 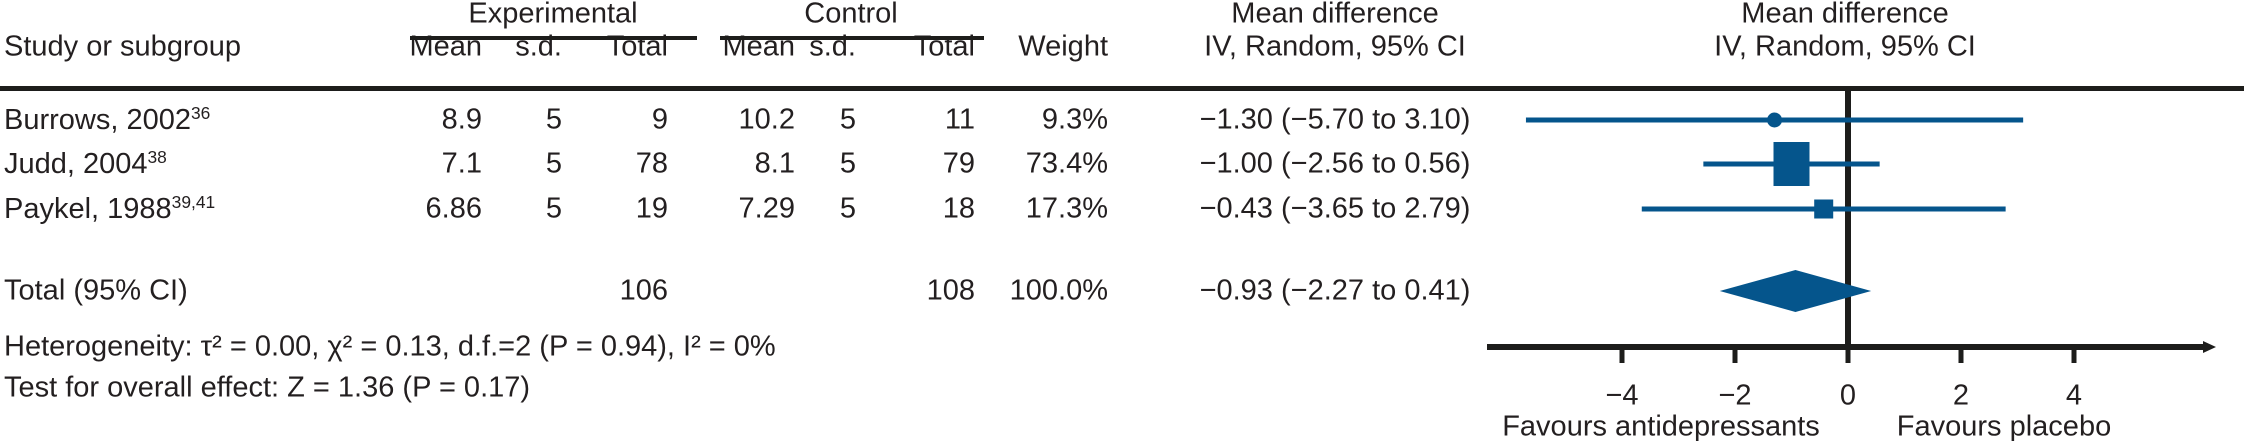 I want to click on table-cell-exp-mean: 7.1, so click(x=461, y=163).